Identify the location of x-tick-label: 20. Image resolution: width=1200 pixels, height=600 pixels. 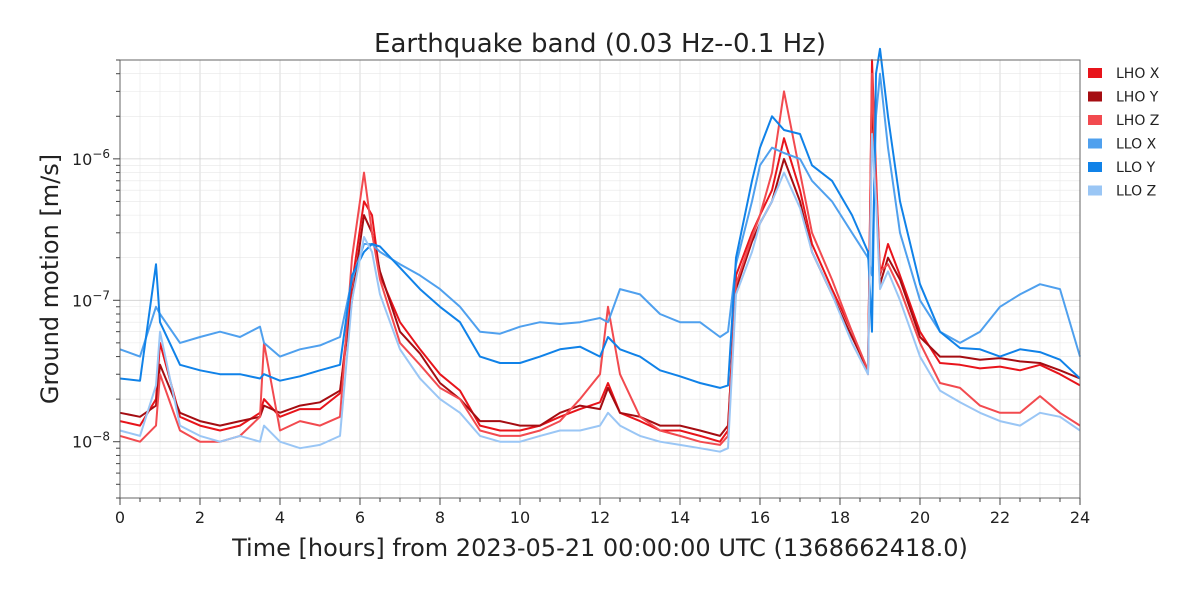
(920, 517).